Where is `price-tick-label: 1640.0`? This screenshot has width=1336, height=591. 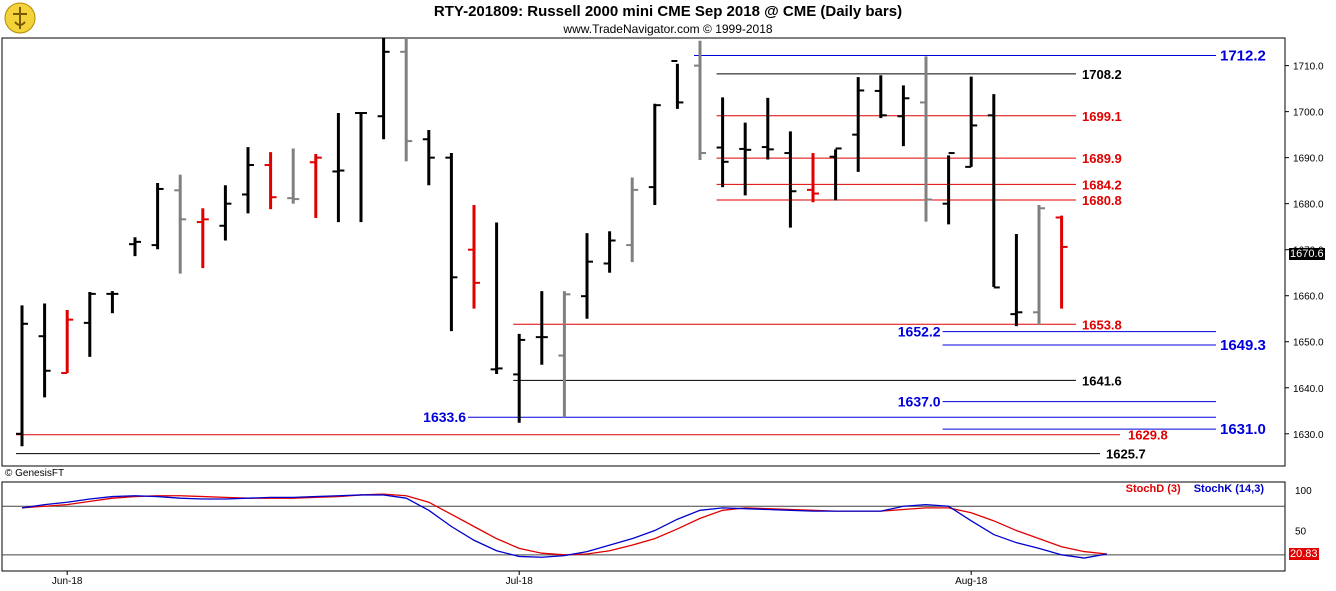 price-tick-label: 1640.0 is located at coordinates (1308, 389).